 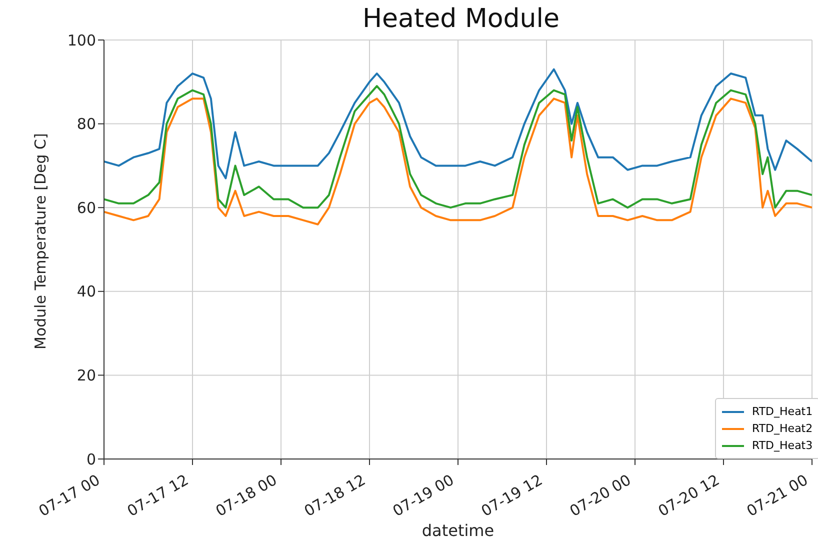 I want to click on legend-label: RTD_Heat3, so click(x=782, y=445).